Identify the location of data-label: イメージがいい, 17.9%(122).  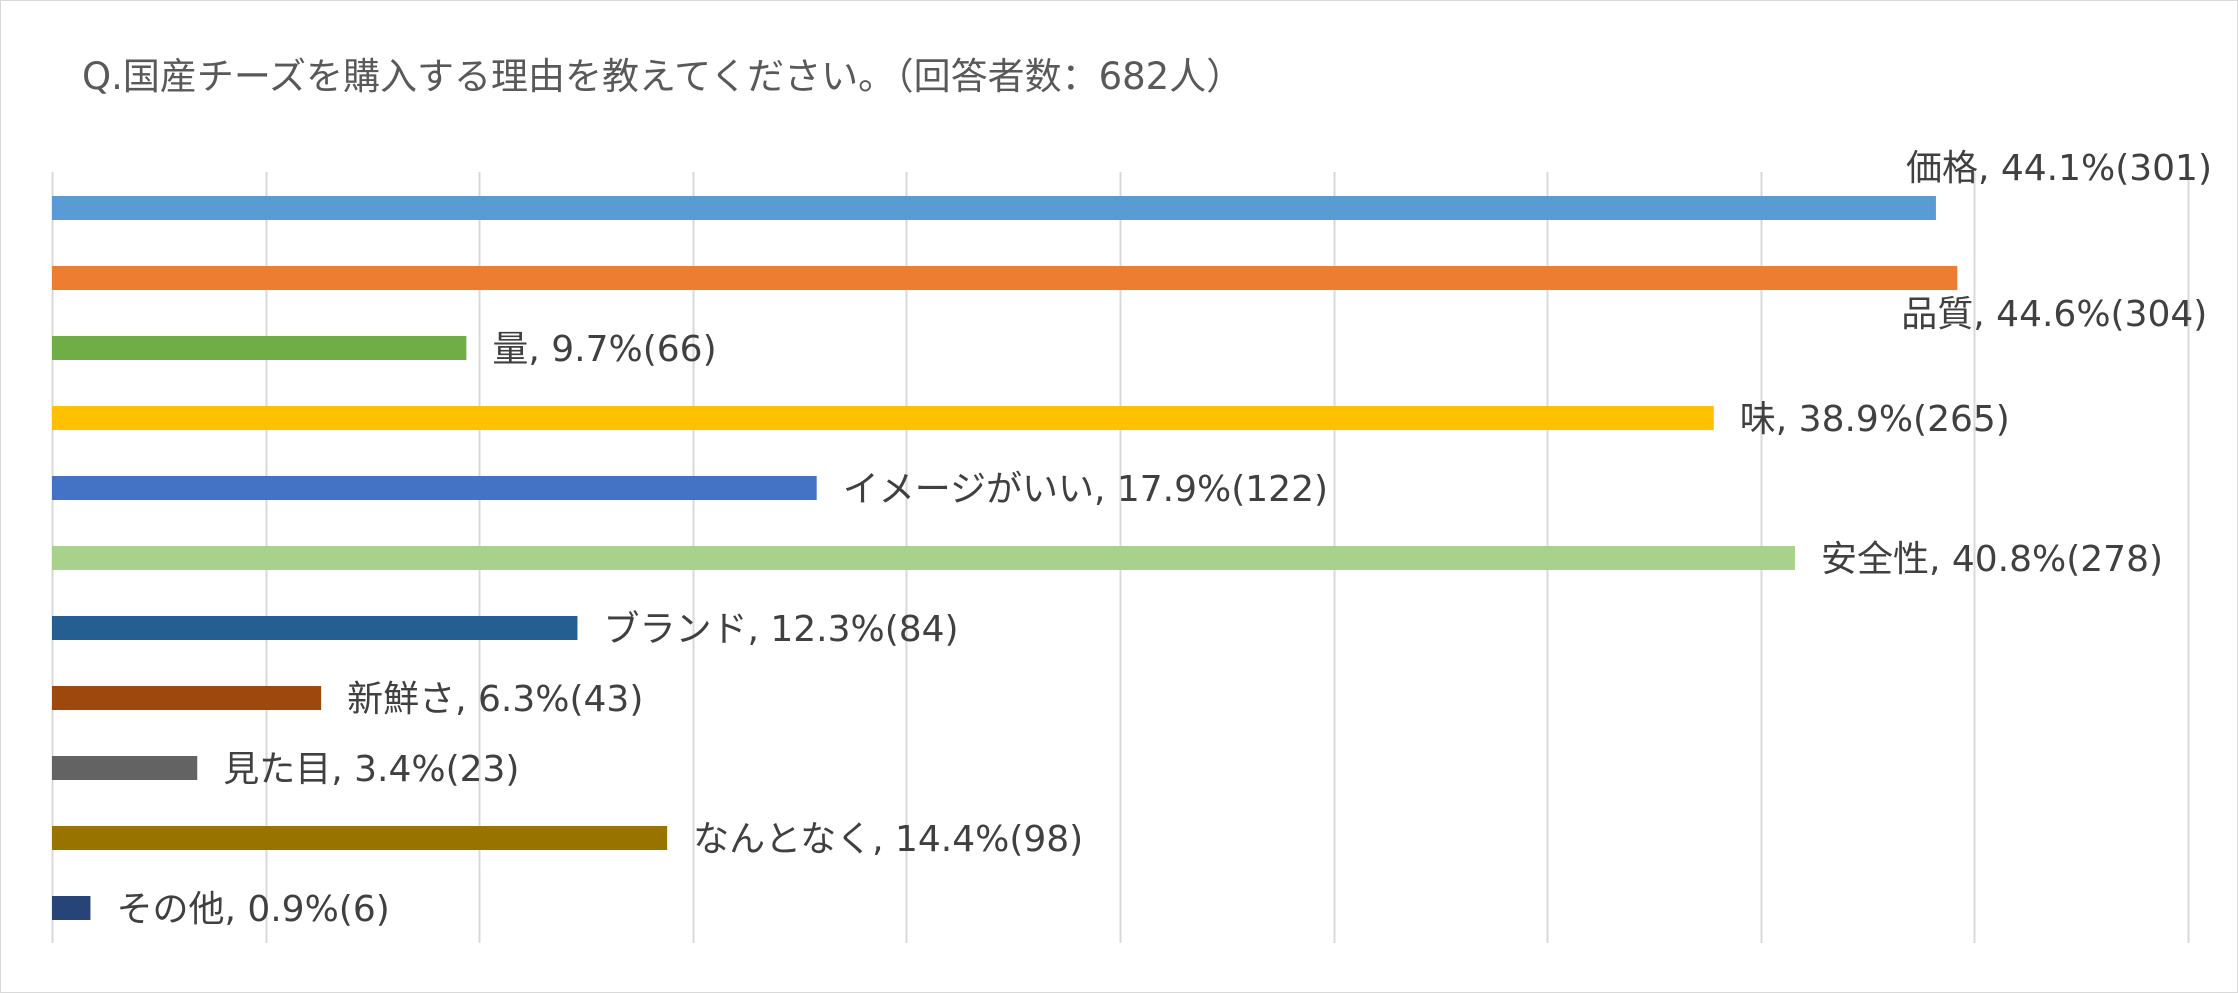
(1085, 489).